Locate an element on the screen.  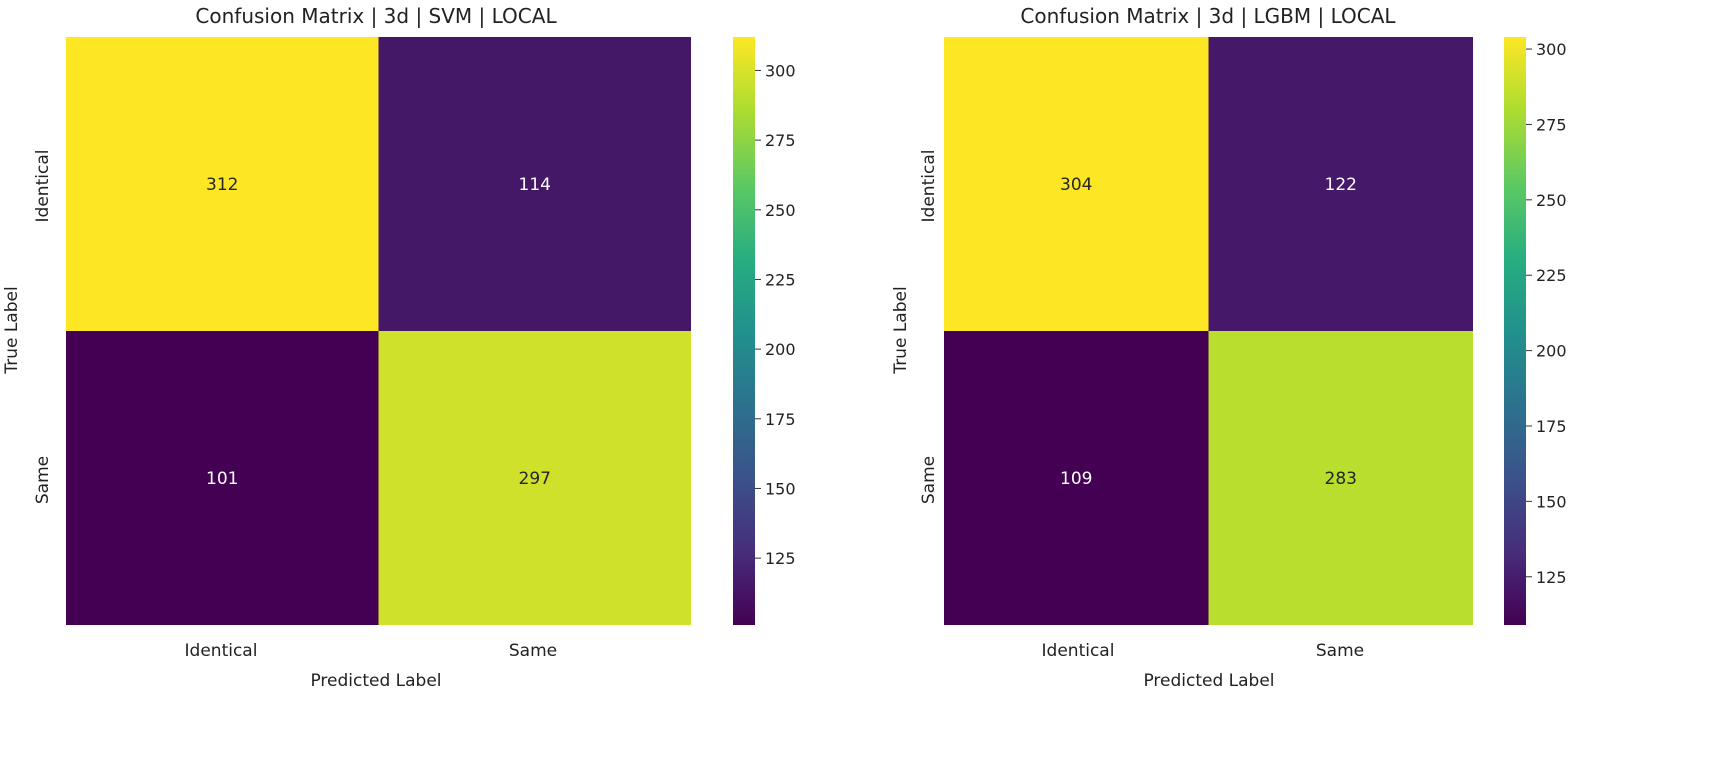
chart-title: Confusion Matrix | 3d | SVM | LOCAL is located at coordinates (376, 16).